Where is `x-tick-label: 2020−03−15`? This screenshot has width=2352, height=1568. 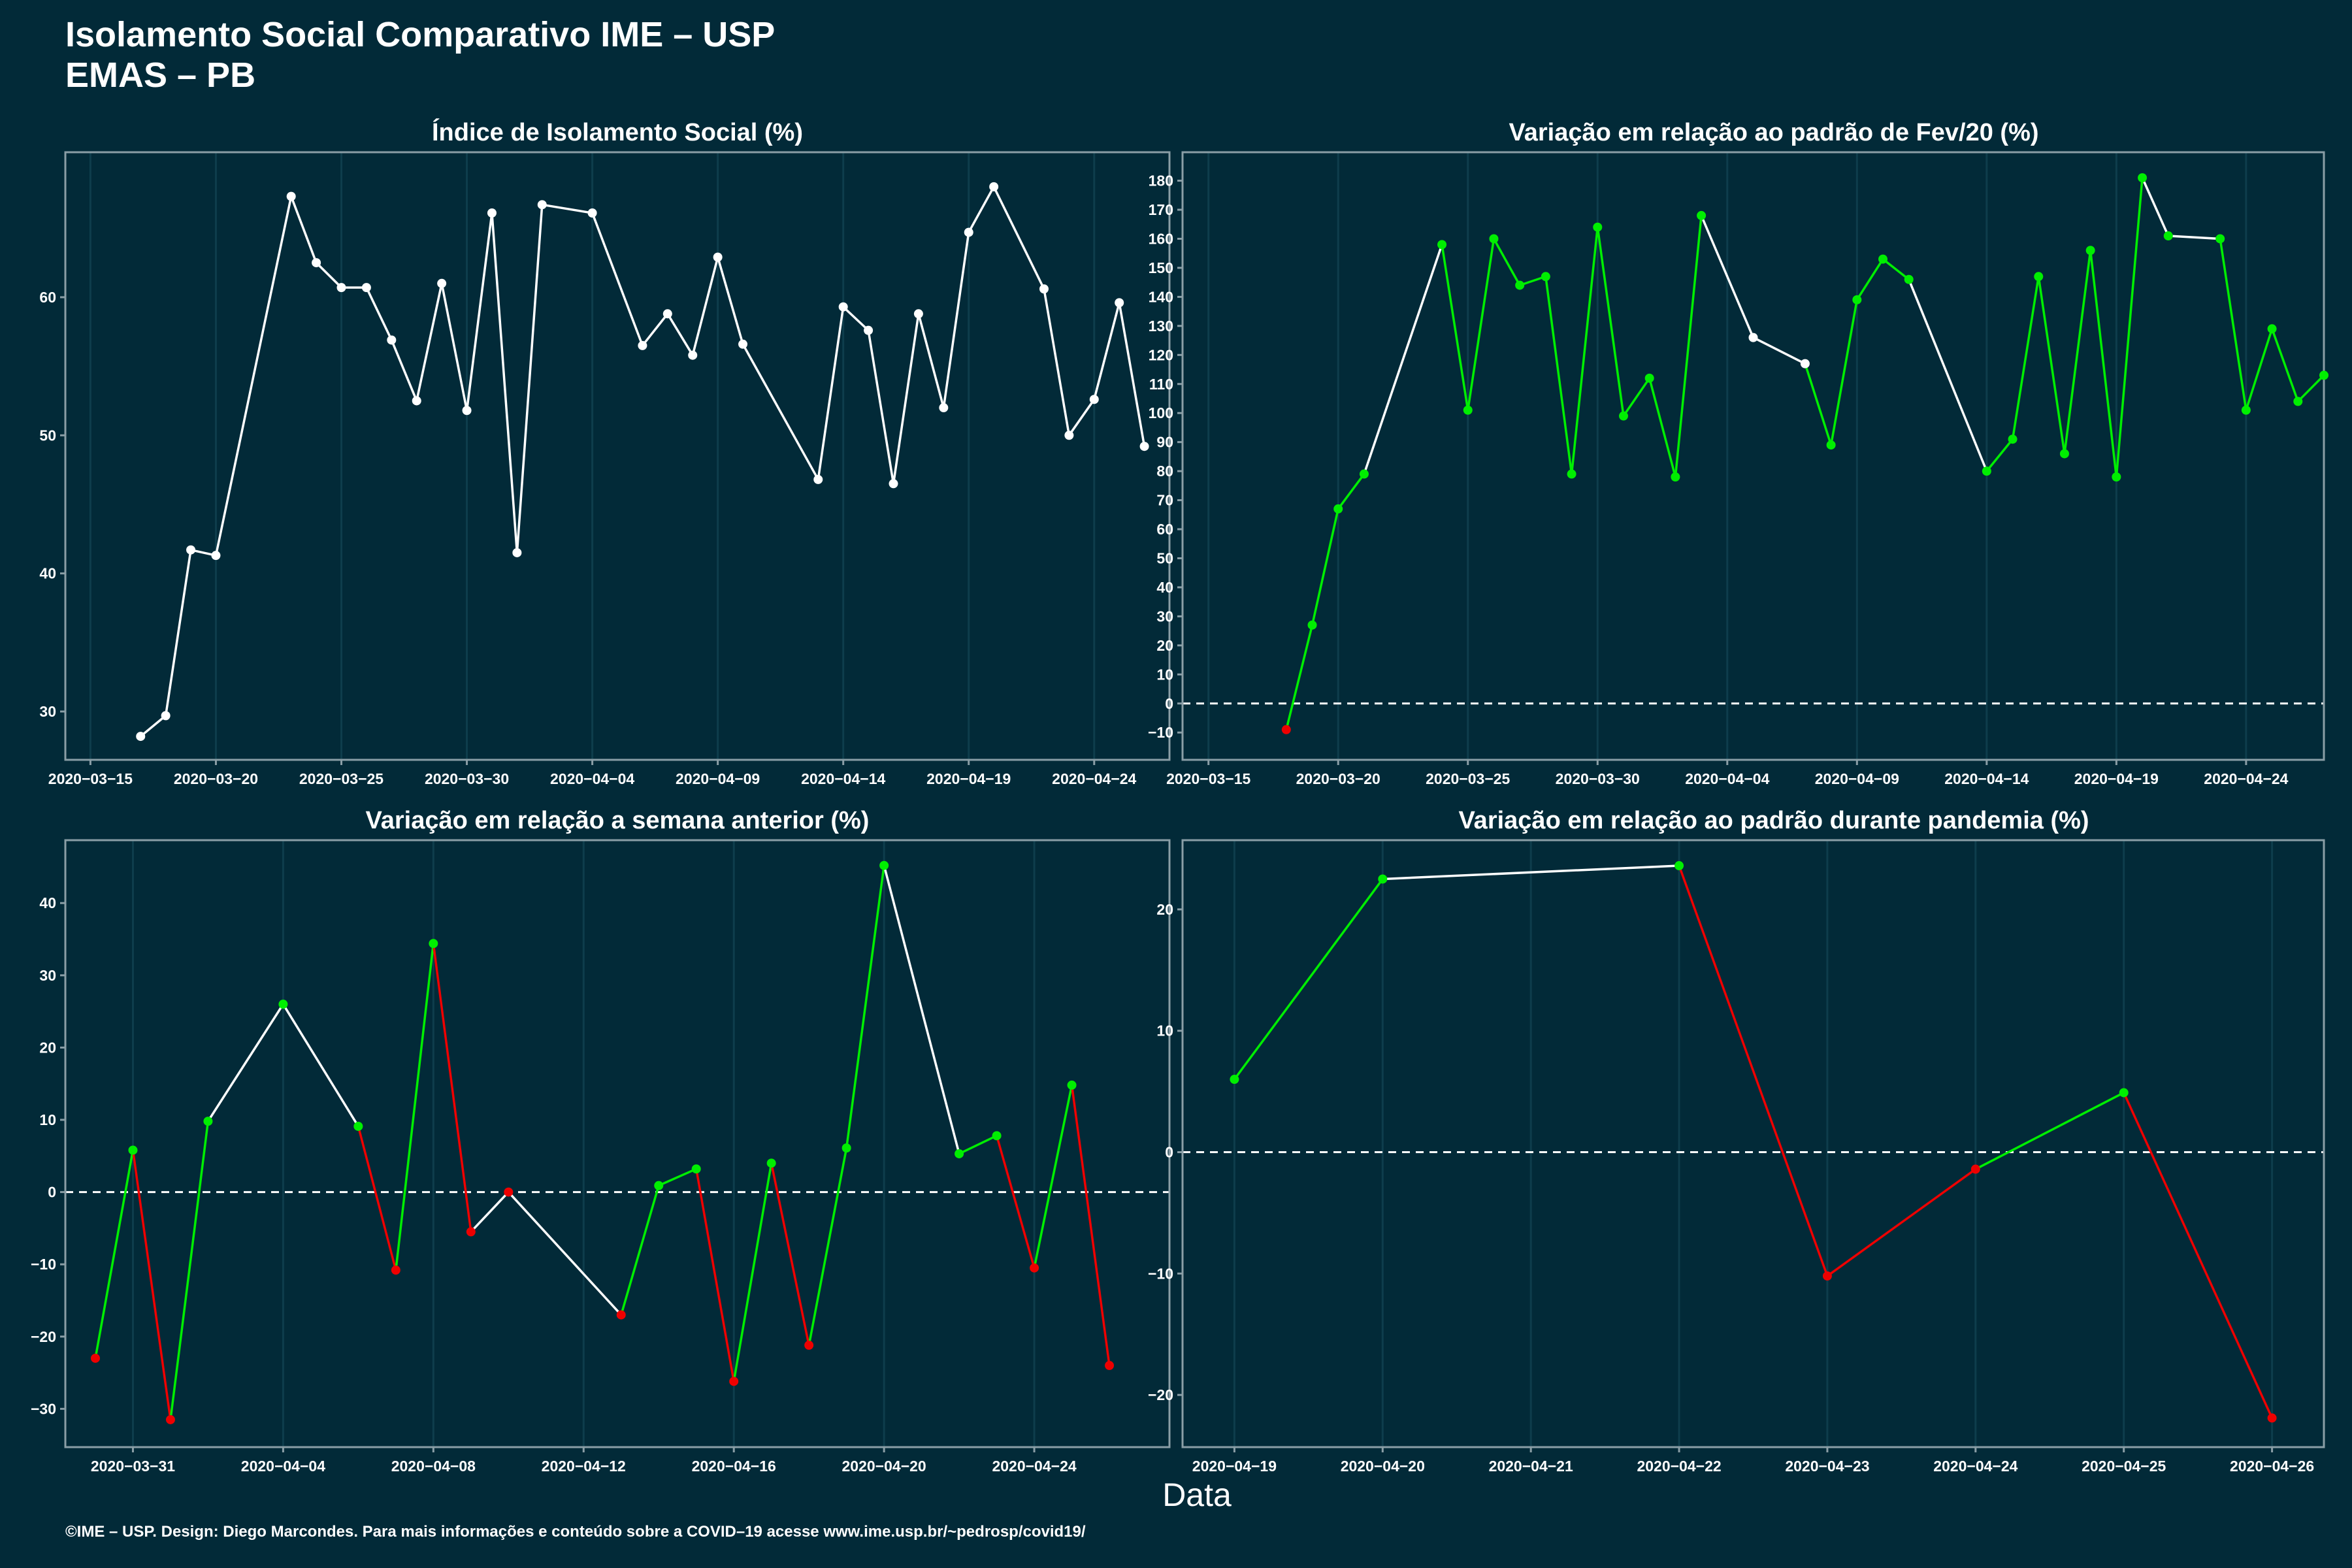
x-tick-label: 2020−03−15 is located at coordinates (90, 778).